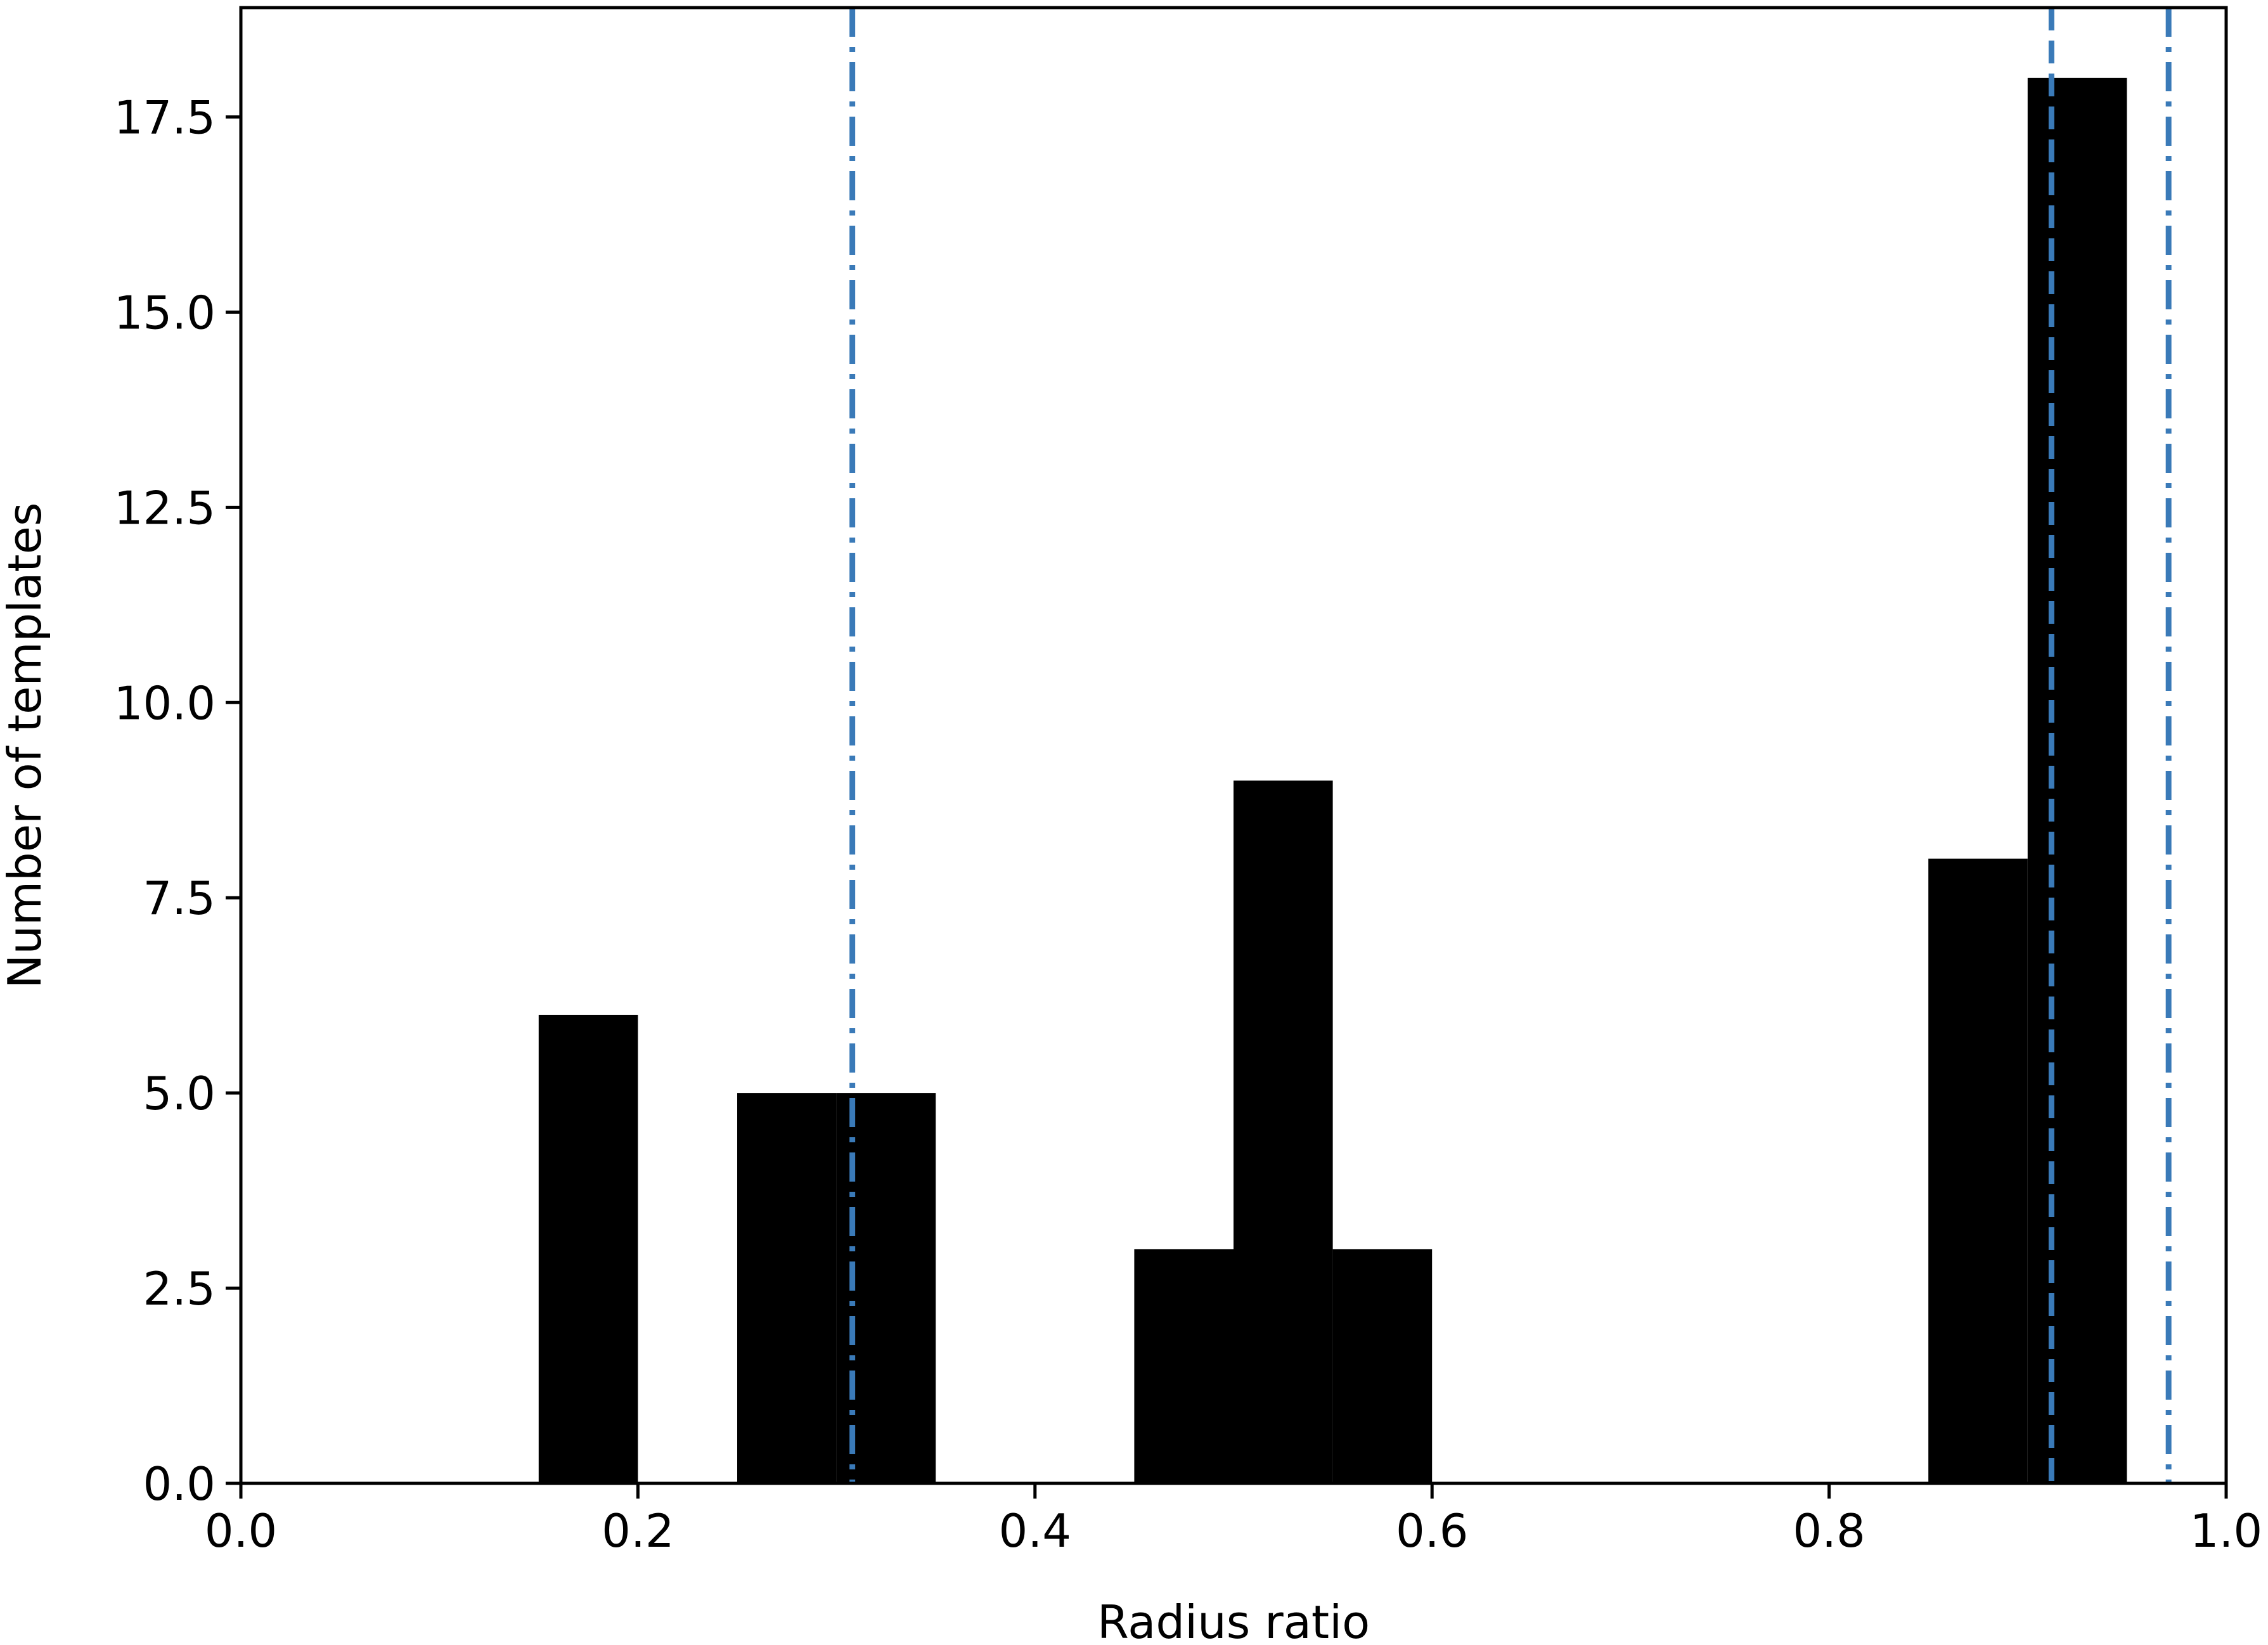  Describe the element at coordinates (1233, 1620) in the screenshot. I see `x-axis-label: Radius ratio` at that location.